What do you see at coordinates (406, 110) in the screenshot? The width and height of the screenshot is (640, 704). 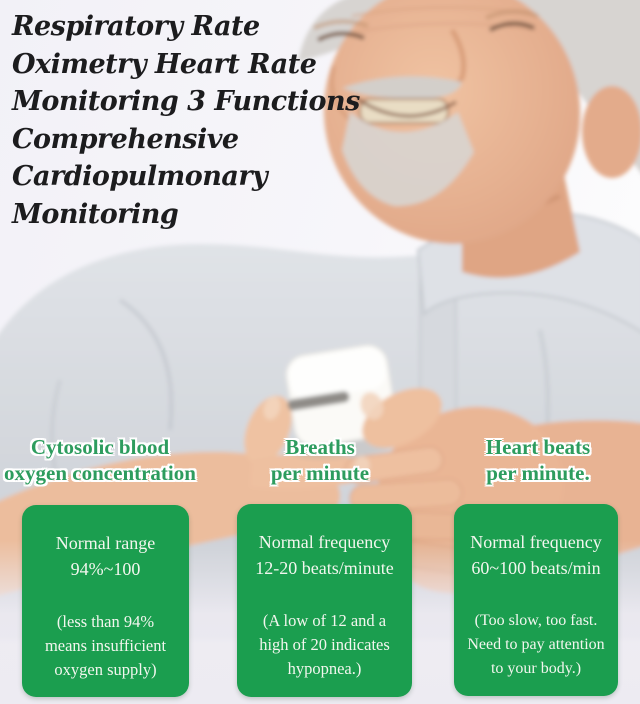 I see `man-smile` at bounding box center [406, 110].